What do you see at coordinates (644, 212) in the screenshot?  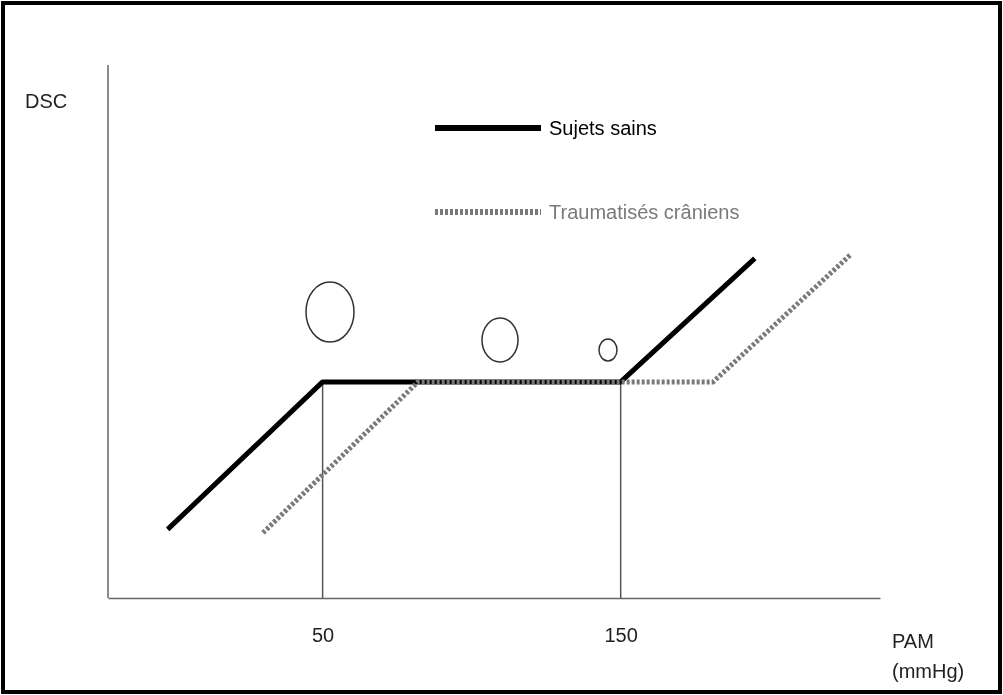 I see `text: Traumatisés crâniens` at bounding box center [644, 212].